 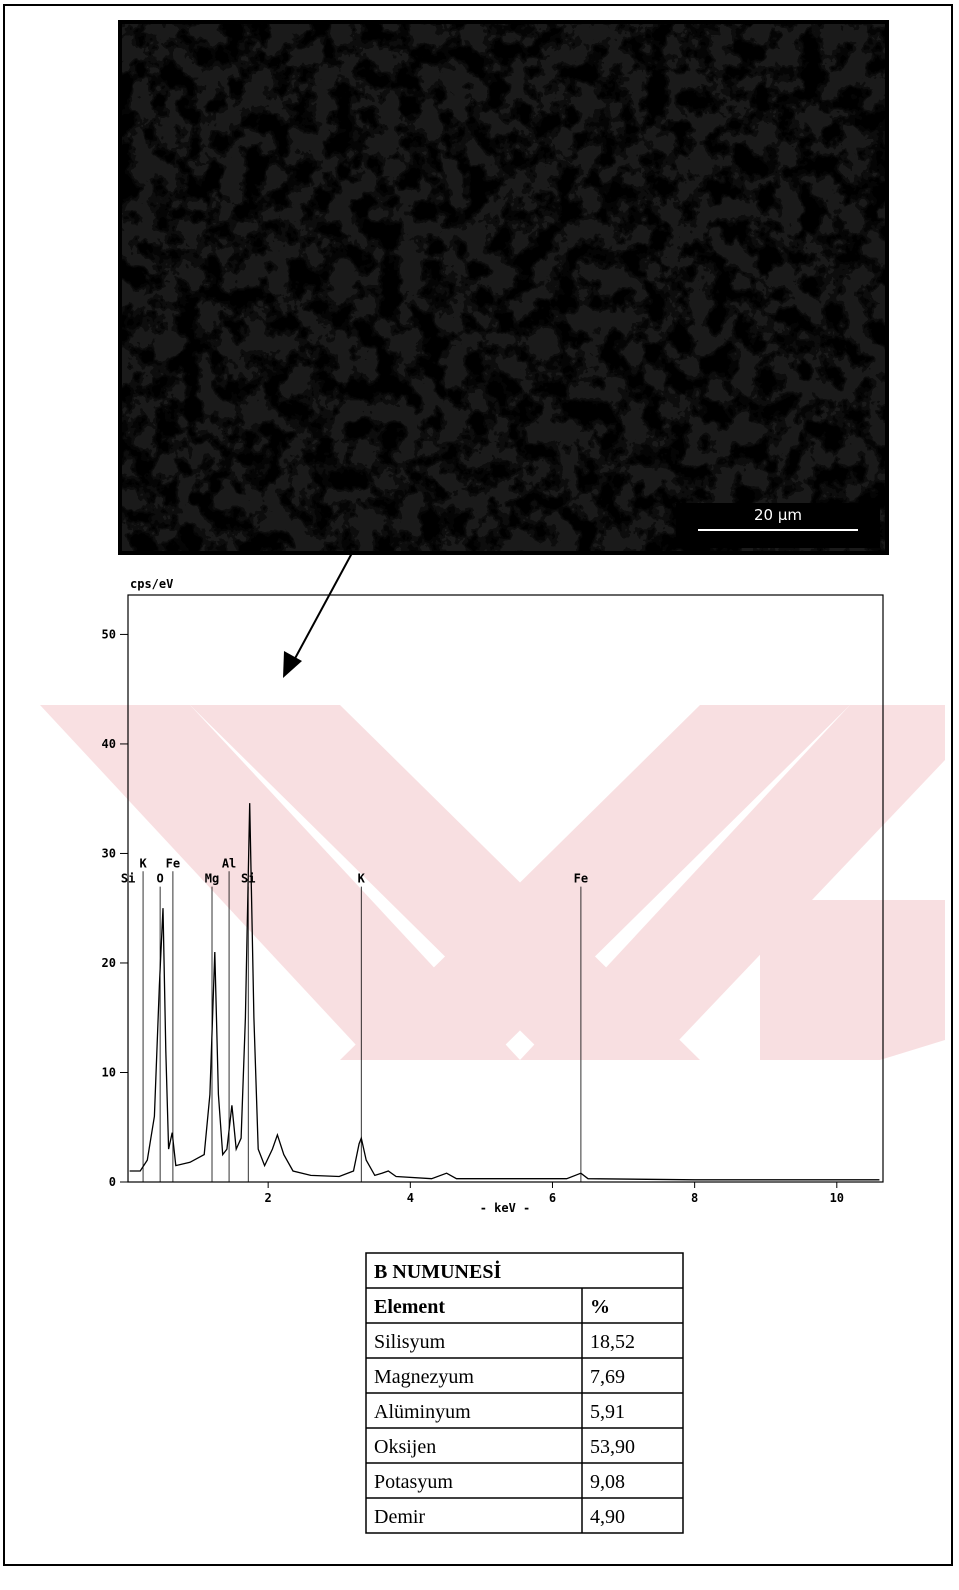 I want to click on table-cell: Silisyum, so click(x=410, y=1342).